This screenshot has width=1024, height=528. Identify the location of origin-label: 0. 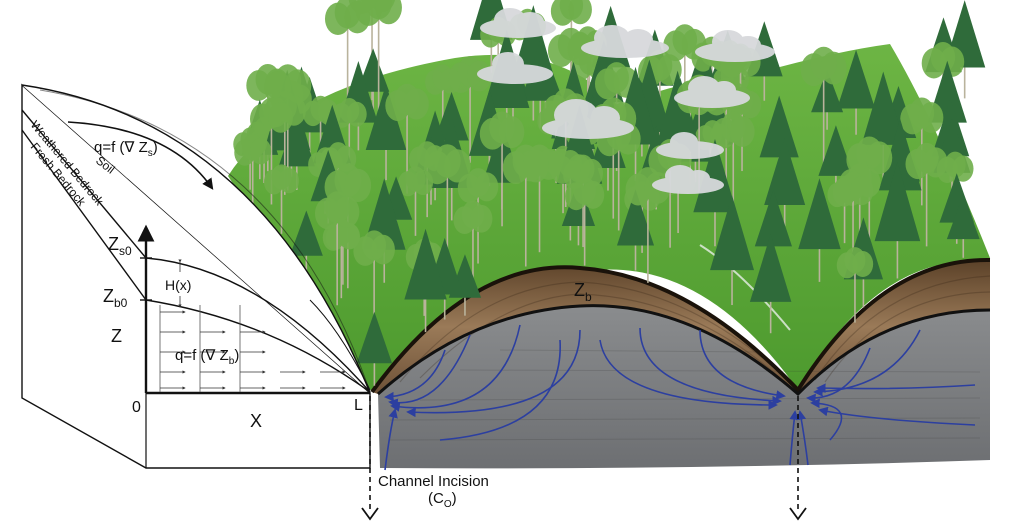
(136, 407).